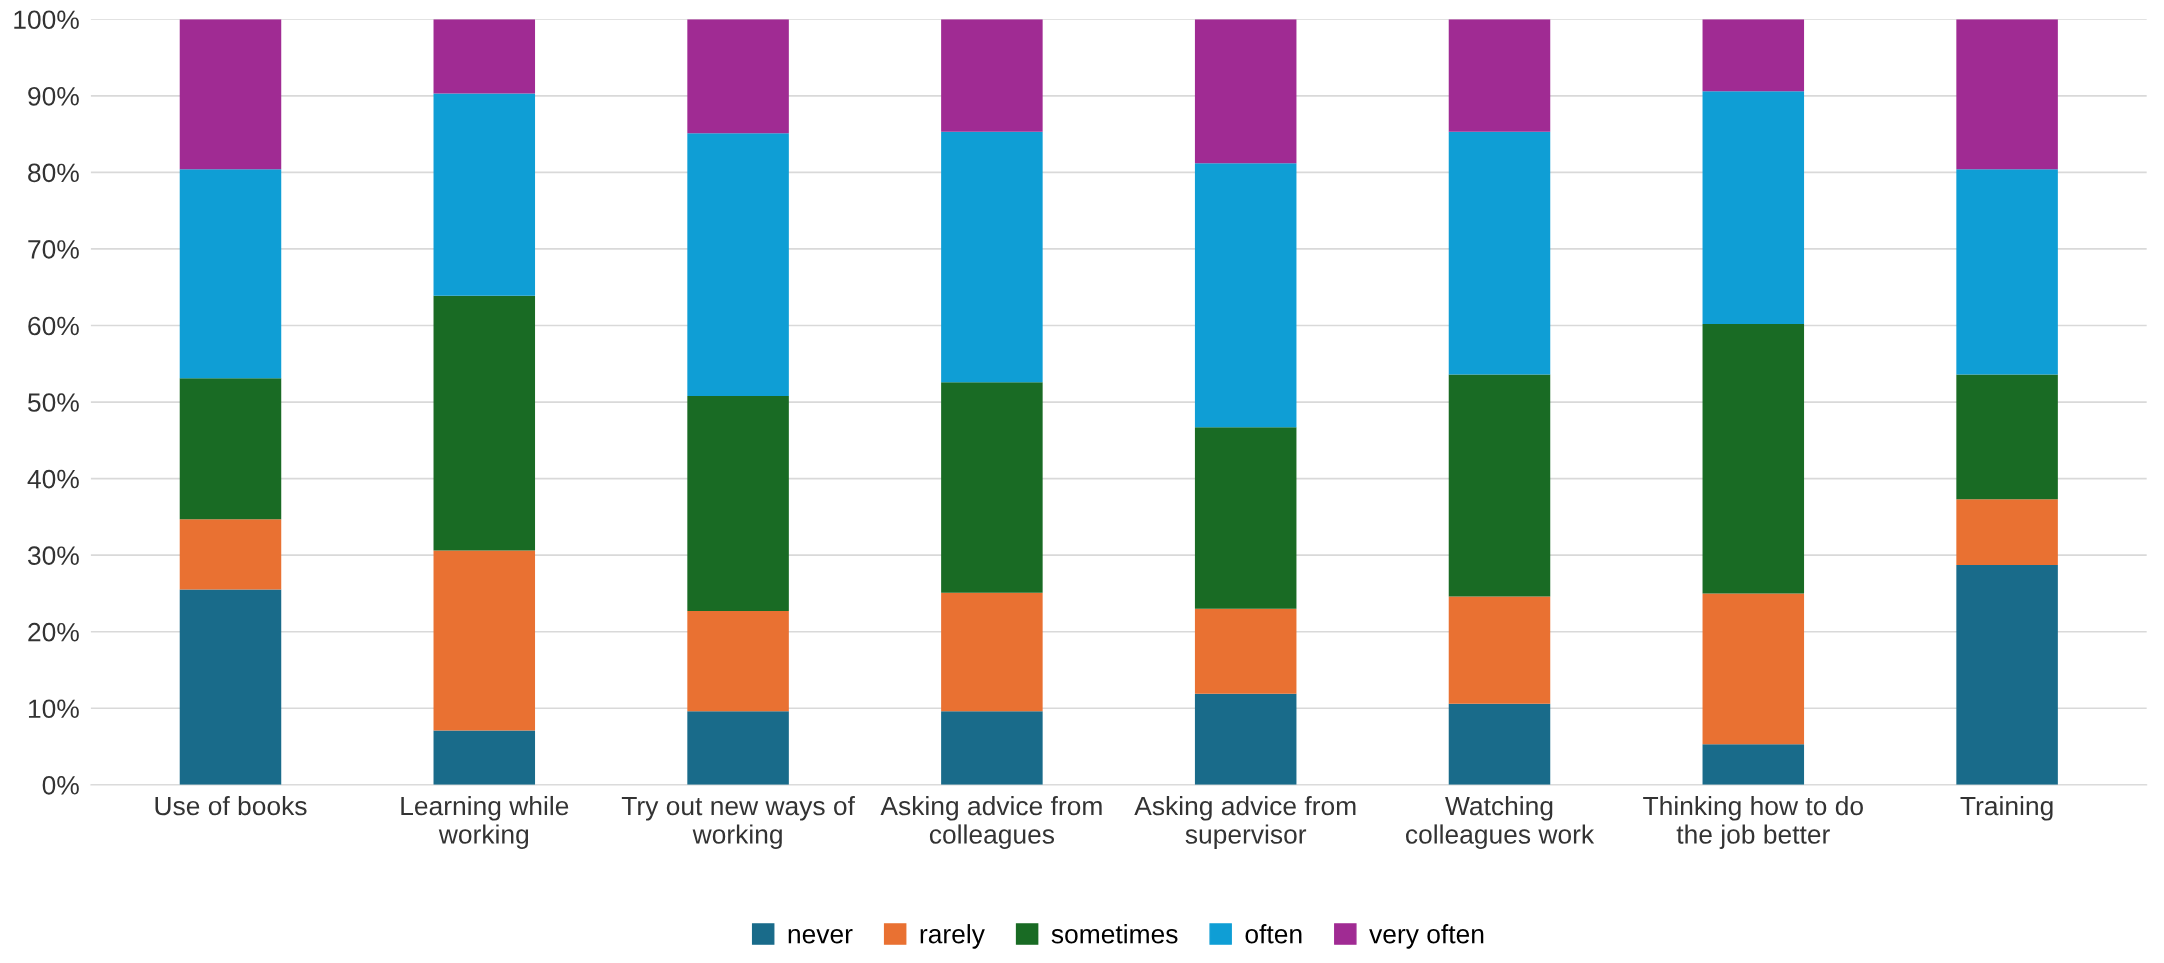  Describe the element at coordinates (53, 479) in the screenshot. I see `y-tick-label: 40%` at that location.